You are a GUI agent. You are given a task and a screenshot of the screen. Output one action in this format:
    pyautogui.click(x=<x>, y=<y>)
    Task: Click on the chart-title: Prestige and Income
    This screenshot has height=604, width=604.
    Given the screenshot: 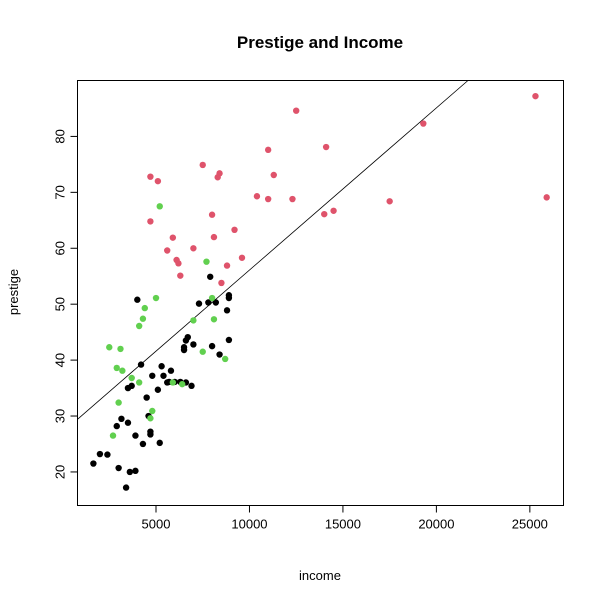 What is the action you would take?
    pyautogui.click(x=320, y=42)
    